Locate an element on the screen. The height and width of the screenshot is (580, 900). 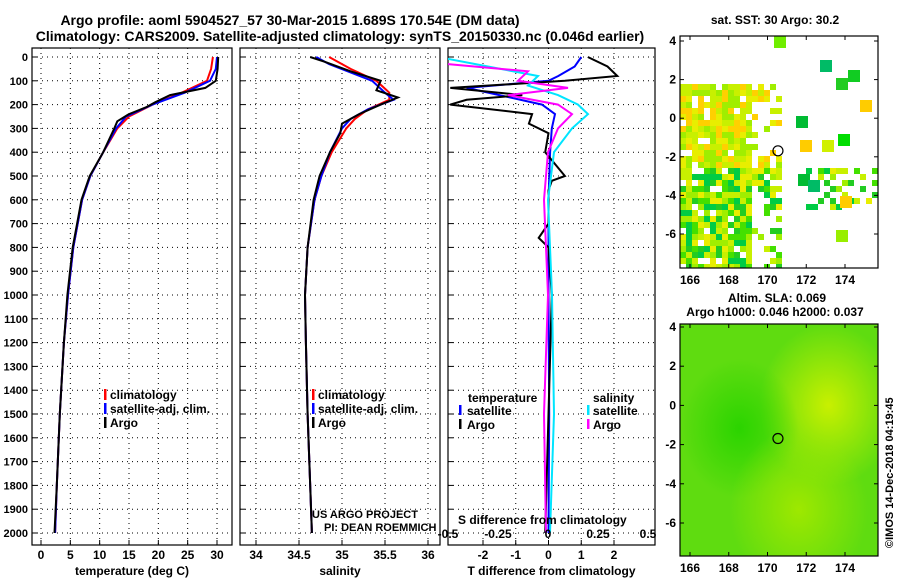
y-tick-label: 2000 is located at coordinates (16, 534).